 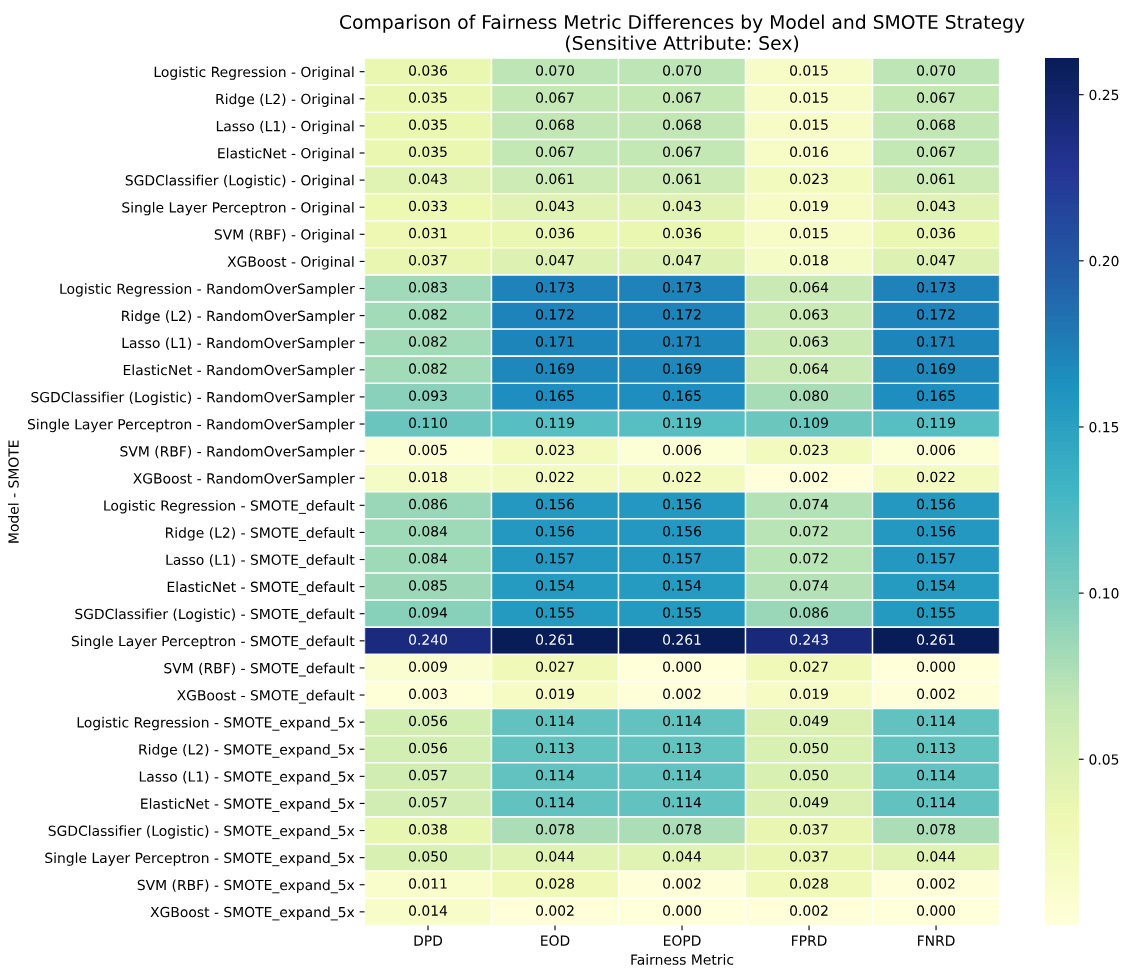 What do you see at coordinates (809, 775) in the screenshot?
I see `data-label: 0.050` at bounding box center [809, 775].